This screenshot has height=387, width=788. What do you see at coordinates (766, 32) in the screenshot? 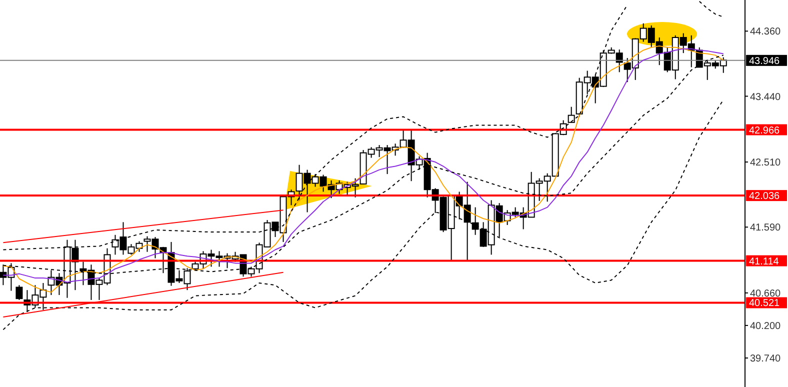
I see `y-tick-label: 44.360` at bounding box center [766, 32].